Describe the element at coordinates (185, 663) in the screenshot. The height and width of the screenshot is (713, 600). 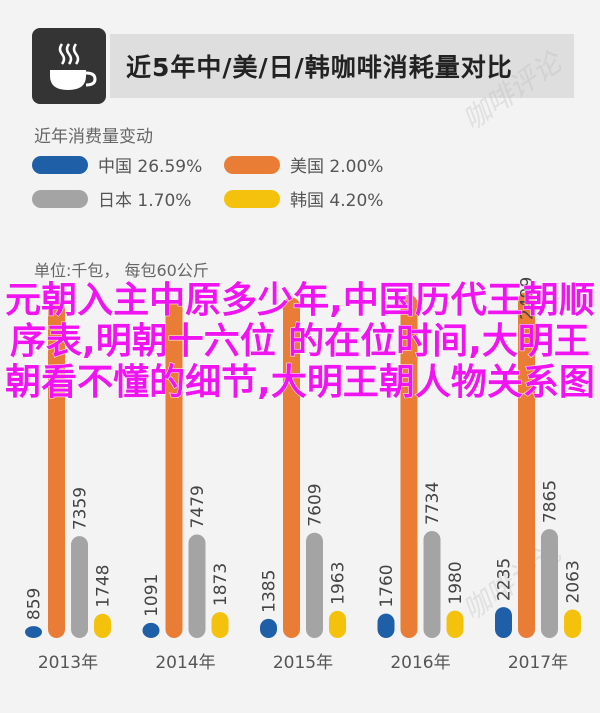
I see `x-tick-label-1: 2014年` at that location.